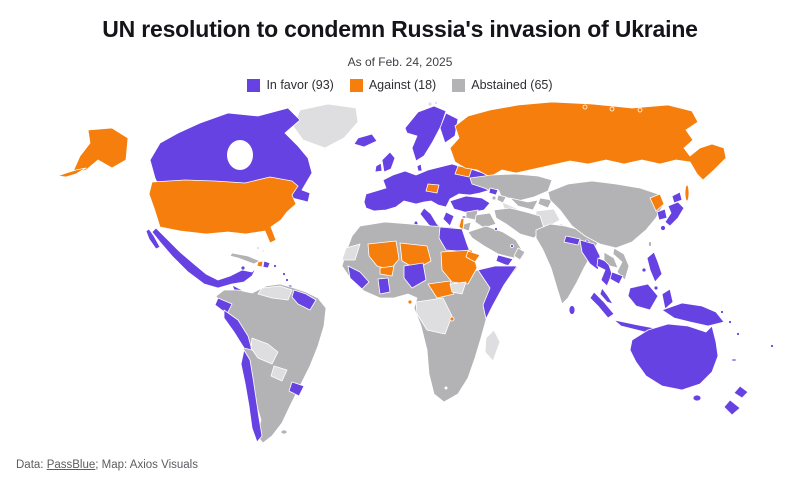  What do you see at coordinates (325, 126) in the screenshot?
I see `country-greenland` at bounding box center [325, 126].